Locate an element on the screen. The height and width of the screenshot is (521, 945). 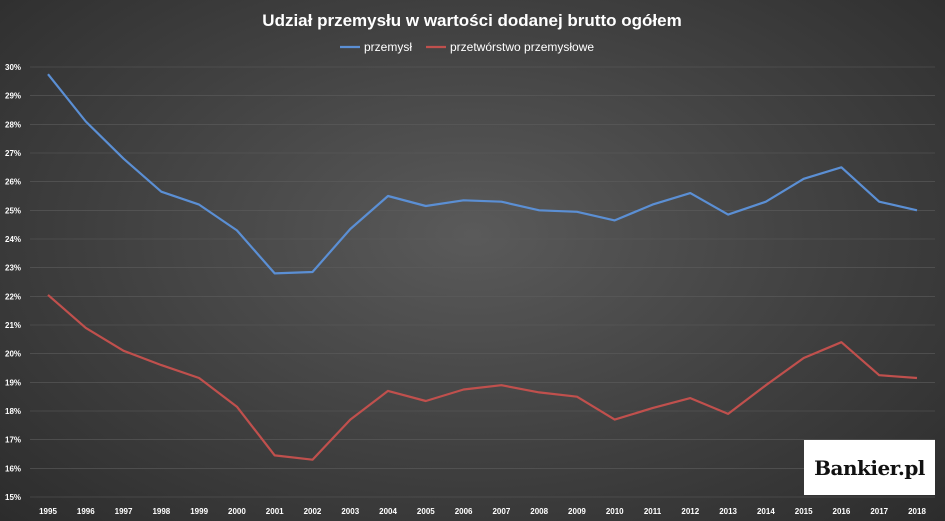
y-tick-label: 17% is located at coordinates (13, 440).